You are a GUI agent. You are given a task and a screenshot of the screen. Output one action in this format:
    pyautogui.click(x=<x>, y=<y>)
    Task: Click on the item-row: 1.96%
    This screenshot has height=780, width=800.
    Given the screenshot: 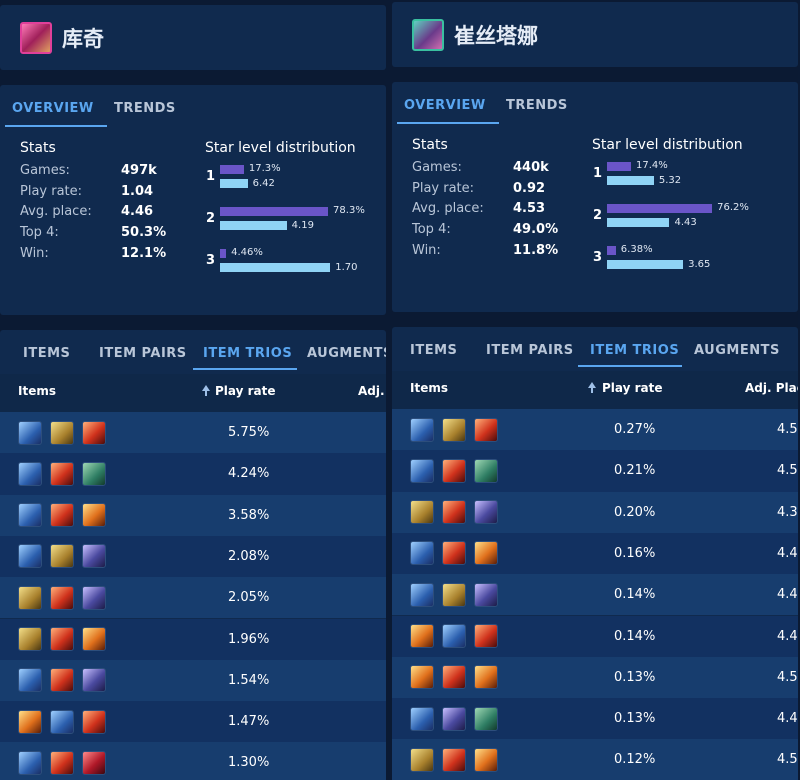 What is the action you would take?
    pyautogui.click(x=193, y=639)
    